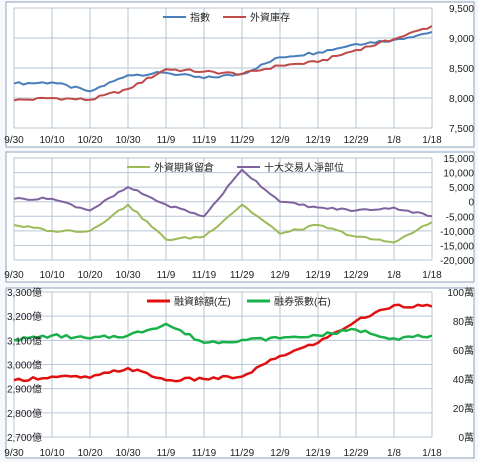 This screenshot has height=462, width=478. I want to click on y-tick-label-right: 0萬, so click(466, 437).